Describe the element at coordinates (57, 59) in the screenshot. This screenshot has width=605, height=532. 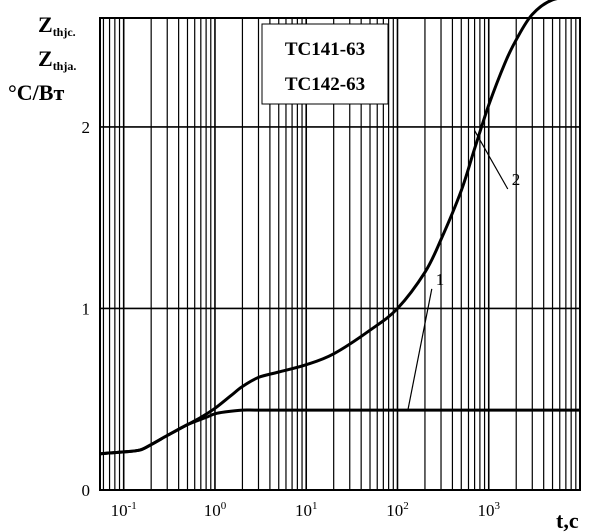
I see `y-axis-label-line: Zthja.` at that location.